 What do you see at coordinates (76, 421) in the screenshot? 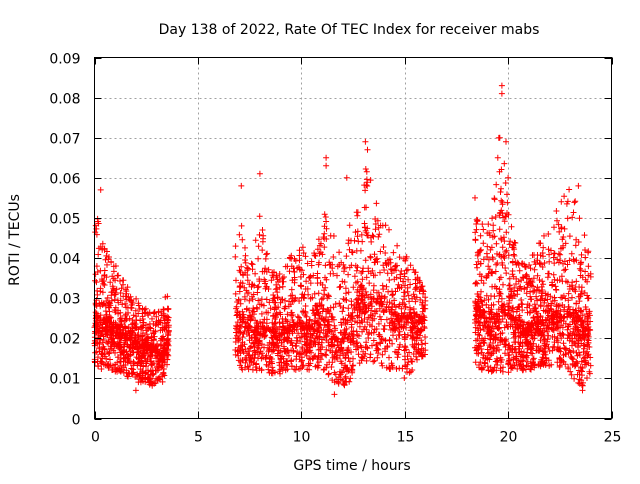
I see `y-tick-label: 0` at bounding box center [76, 421].